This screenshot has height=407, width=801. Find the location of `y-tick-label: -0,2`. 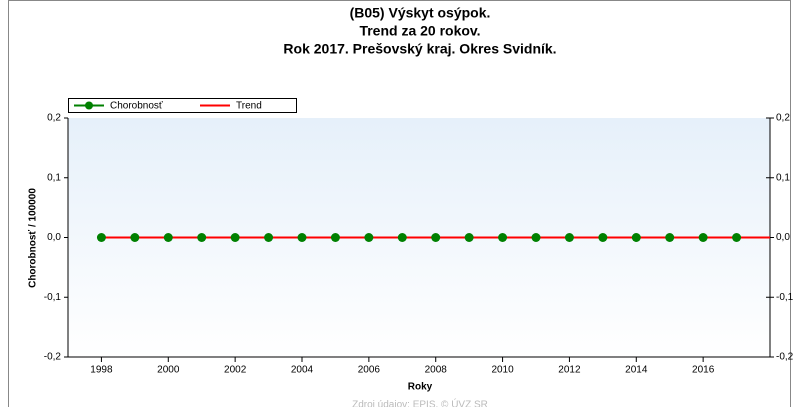

y-tick-label: -0,2 is located at coordinates (53, 357).